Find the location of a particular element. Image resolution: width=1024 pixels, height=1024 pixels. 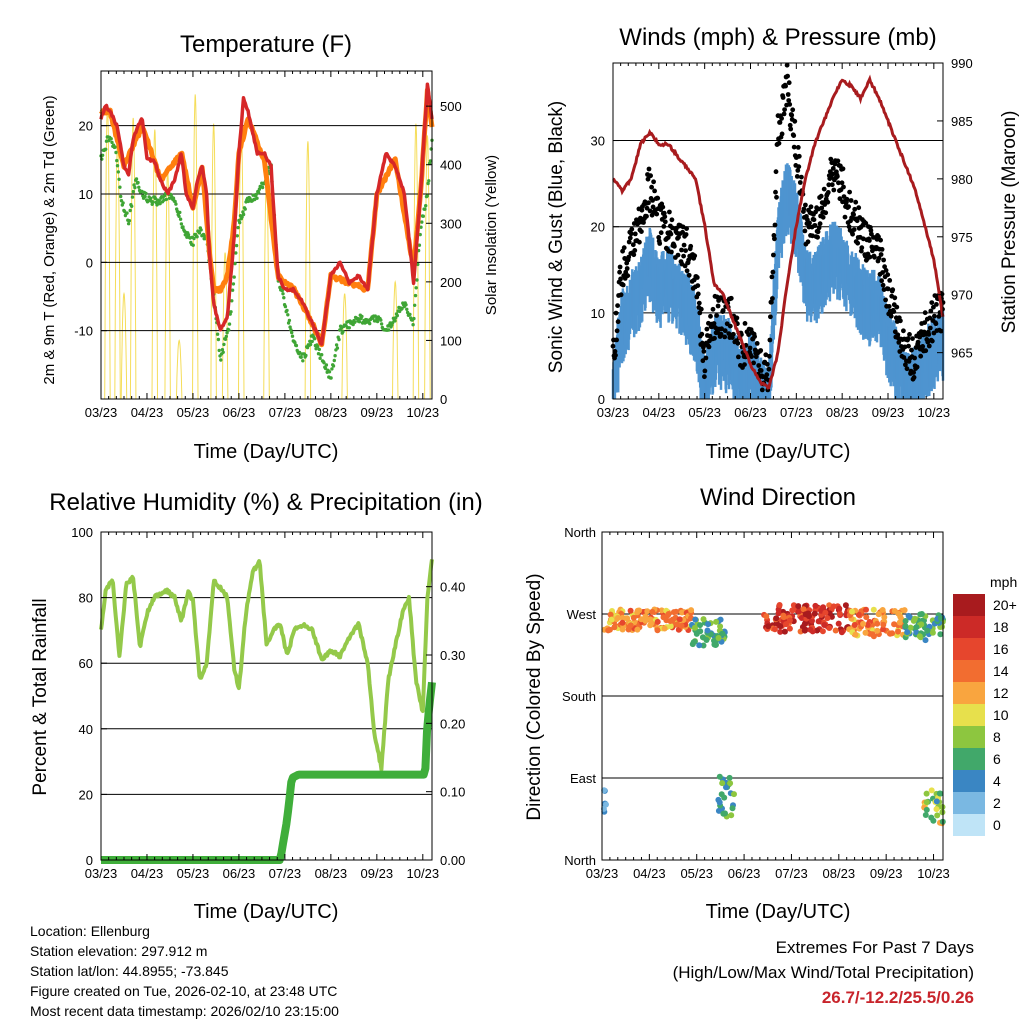

speed-legend-label: 2 is located at coordinates (997, 803).